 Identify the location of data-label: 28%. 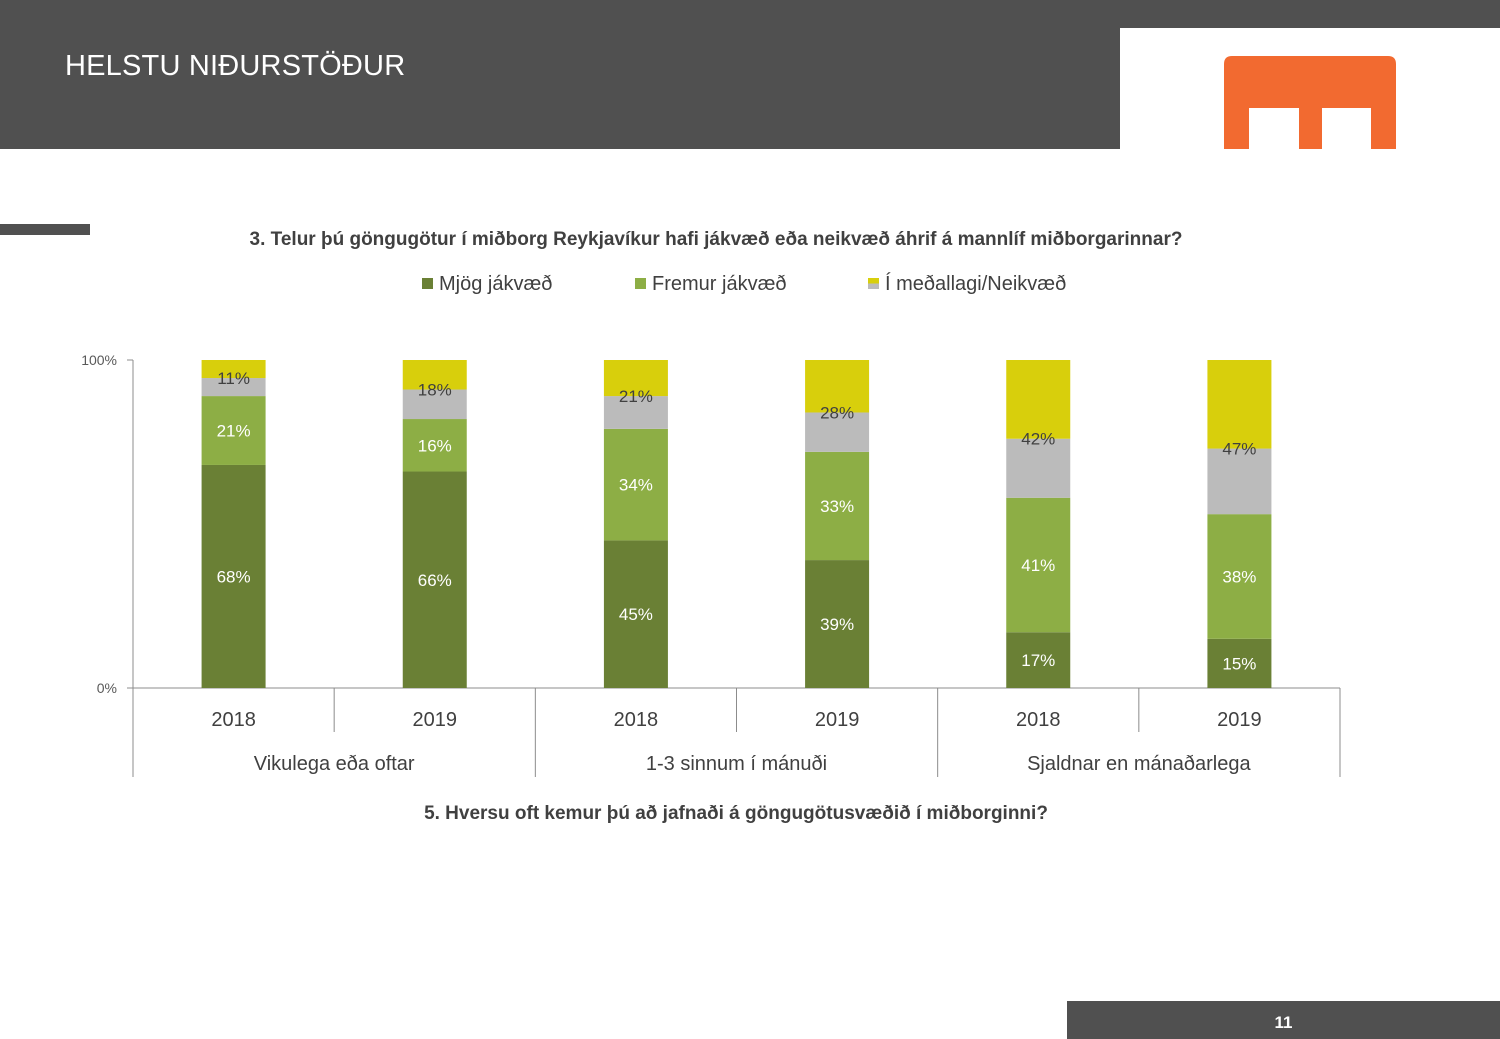
(837, 412).